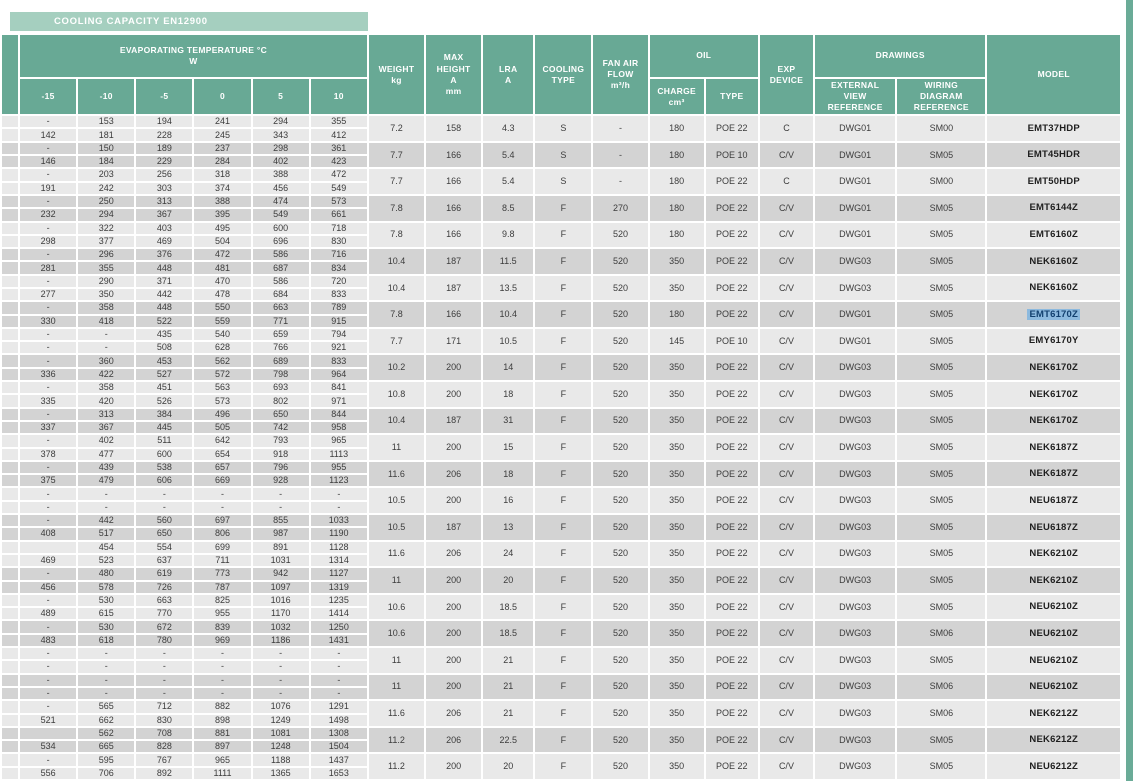 This screenshot has height=781, width=1133. Describe the element at coordinates (222, 707) in the screenshot. I see `capacity-cell: 882` at that location.